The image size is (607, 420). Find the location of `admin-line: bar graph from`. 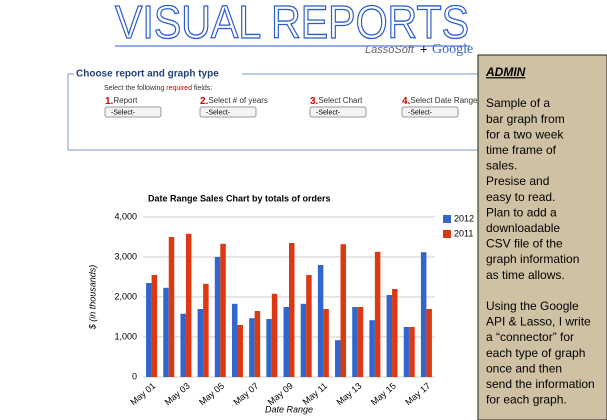

admin-line: bar graph from is located at coordinates (525, 119).